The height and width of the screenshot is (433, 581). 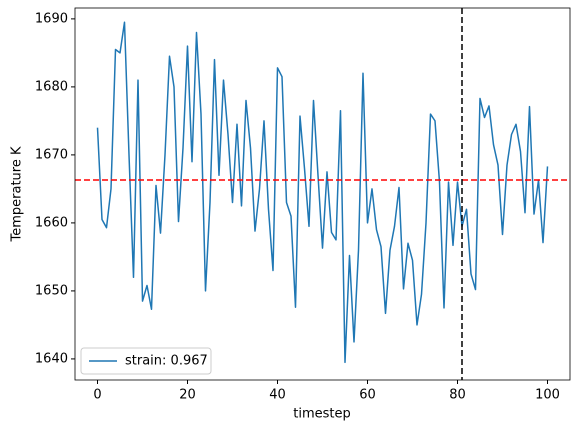 I want to click on legend-box, so click(x=146, y=361).